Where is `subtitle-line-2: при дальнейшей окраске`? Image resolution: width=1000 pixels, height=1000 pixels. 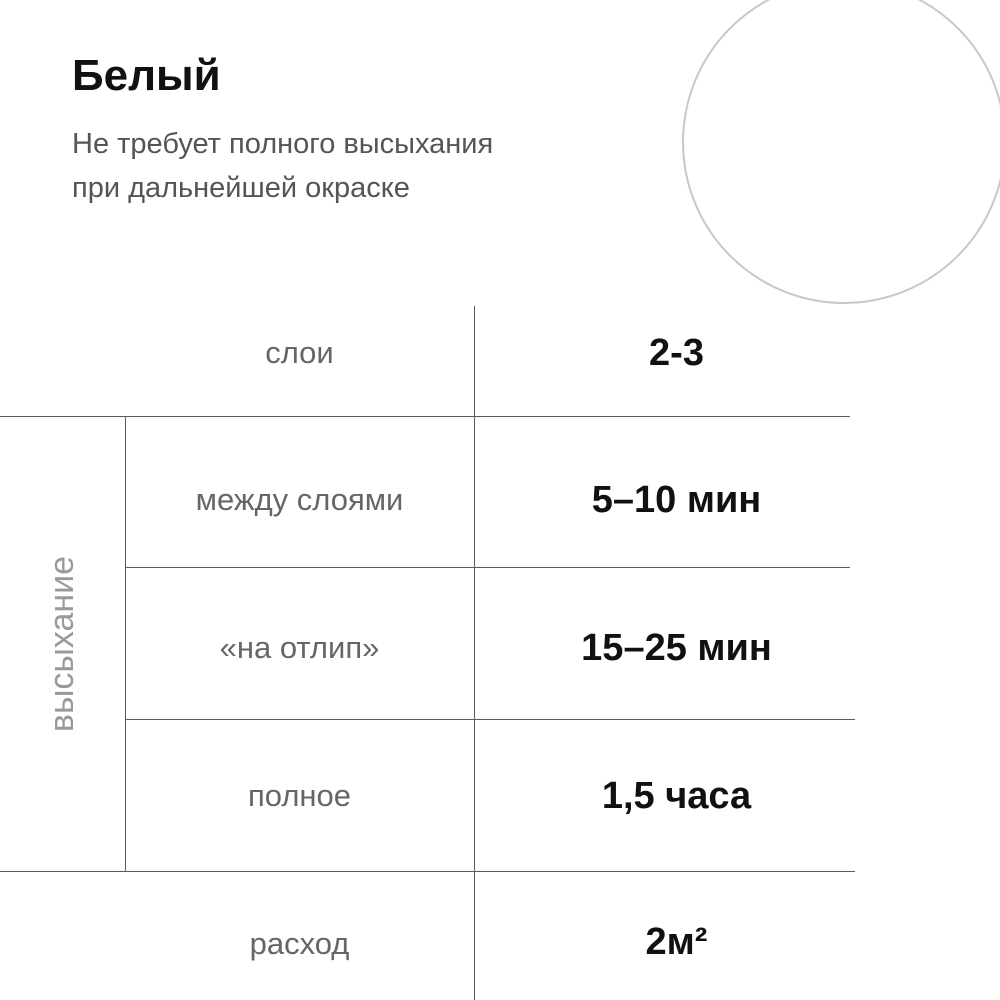
subtitle-line-2: при дальнейшей окраске is located at coordinates (241, 188).